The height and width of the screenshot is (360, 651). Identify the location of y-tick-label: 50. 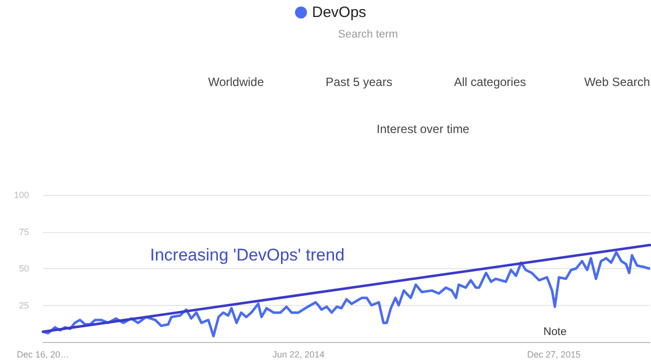
(23, 269).